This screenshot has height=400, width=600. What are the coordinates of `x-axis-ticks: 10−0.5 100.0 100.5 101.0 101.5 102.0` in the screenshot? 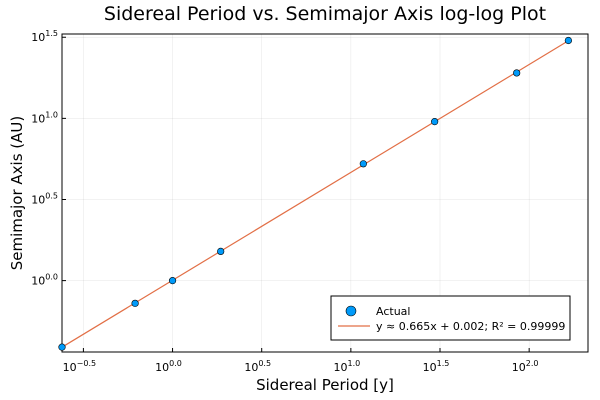 It's located at (301, 361).